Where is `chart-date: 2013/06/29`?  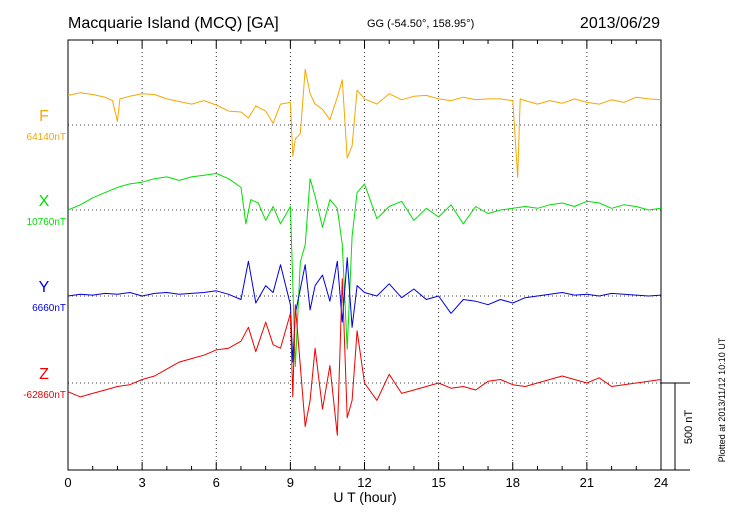 chart-date: 2013/06/29 is located at coordinates (620, 23).